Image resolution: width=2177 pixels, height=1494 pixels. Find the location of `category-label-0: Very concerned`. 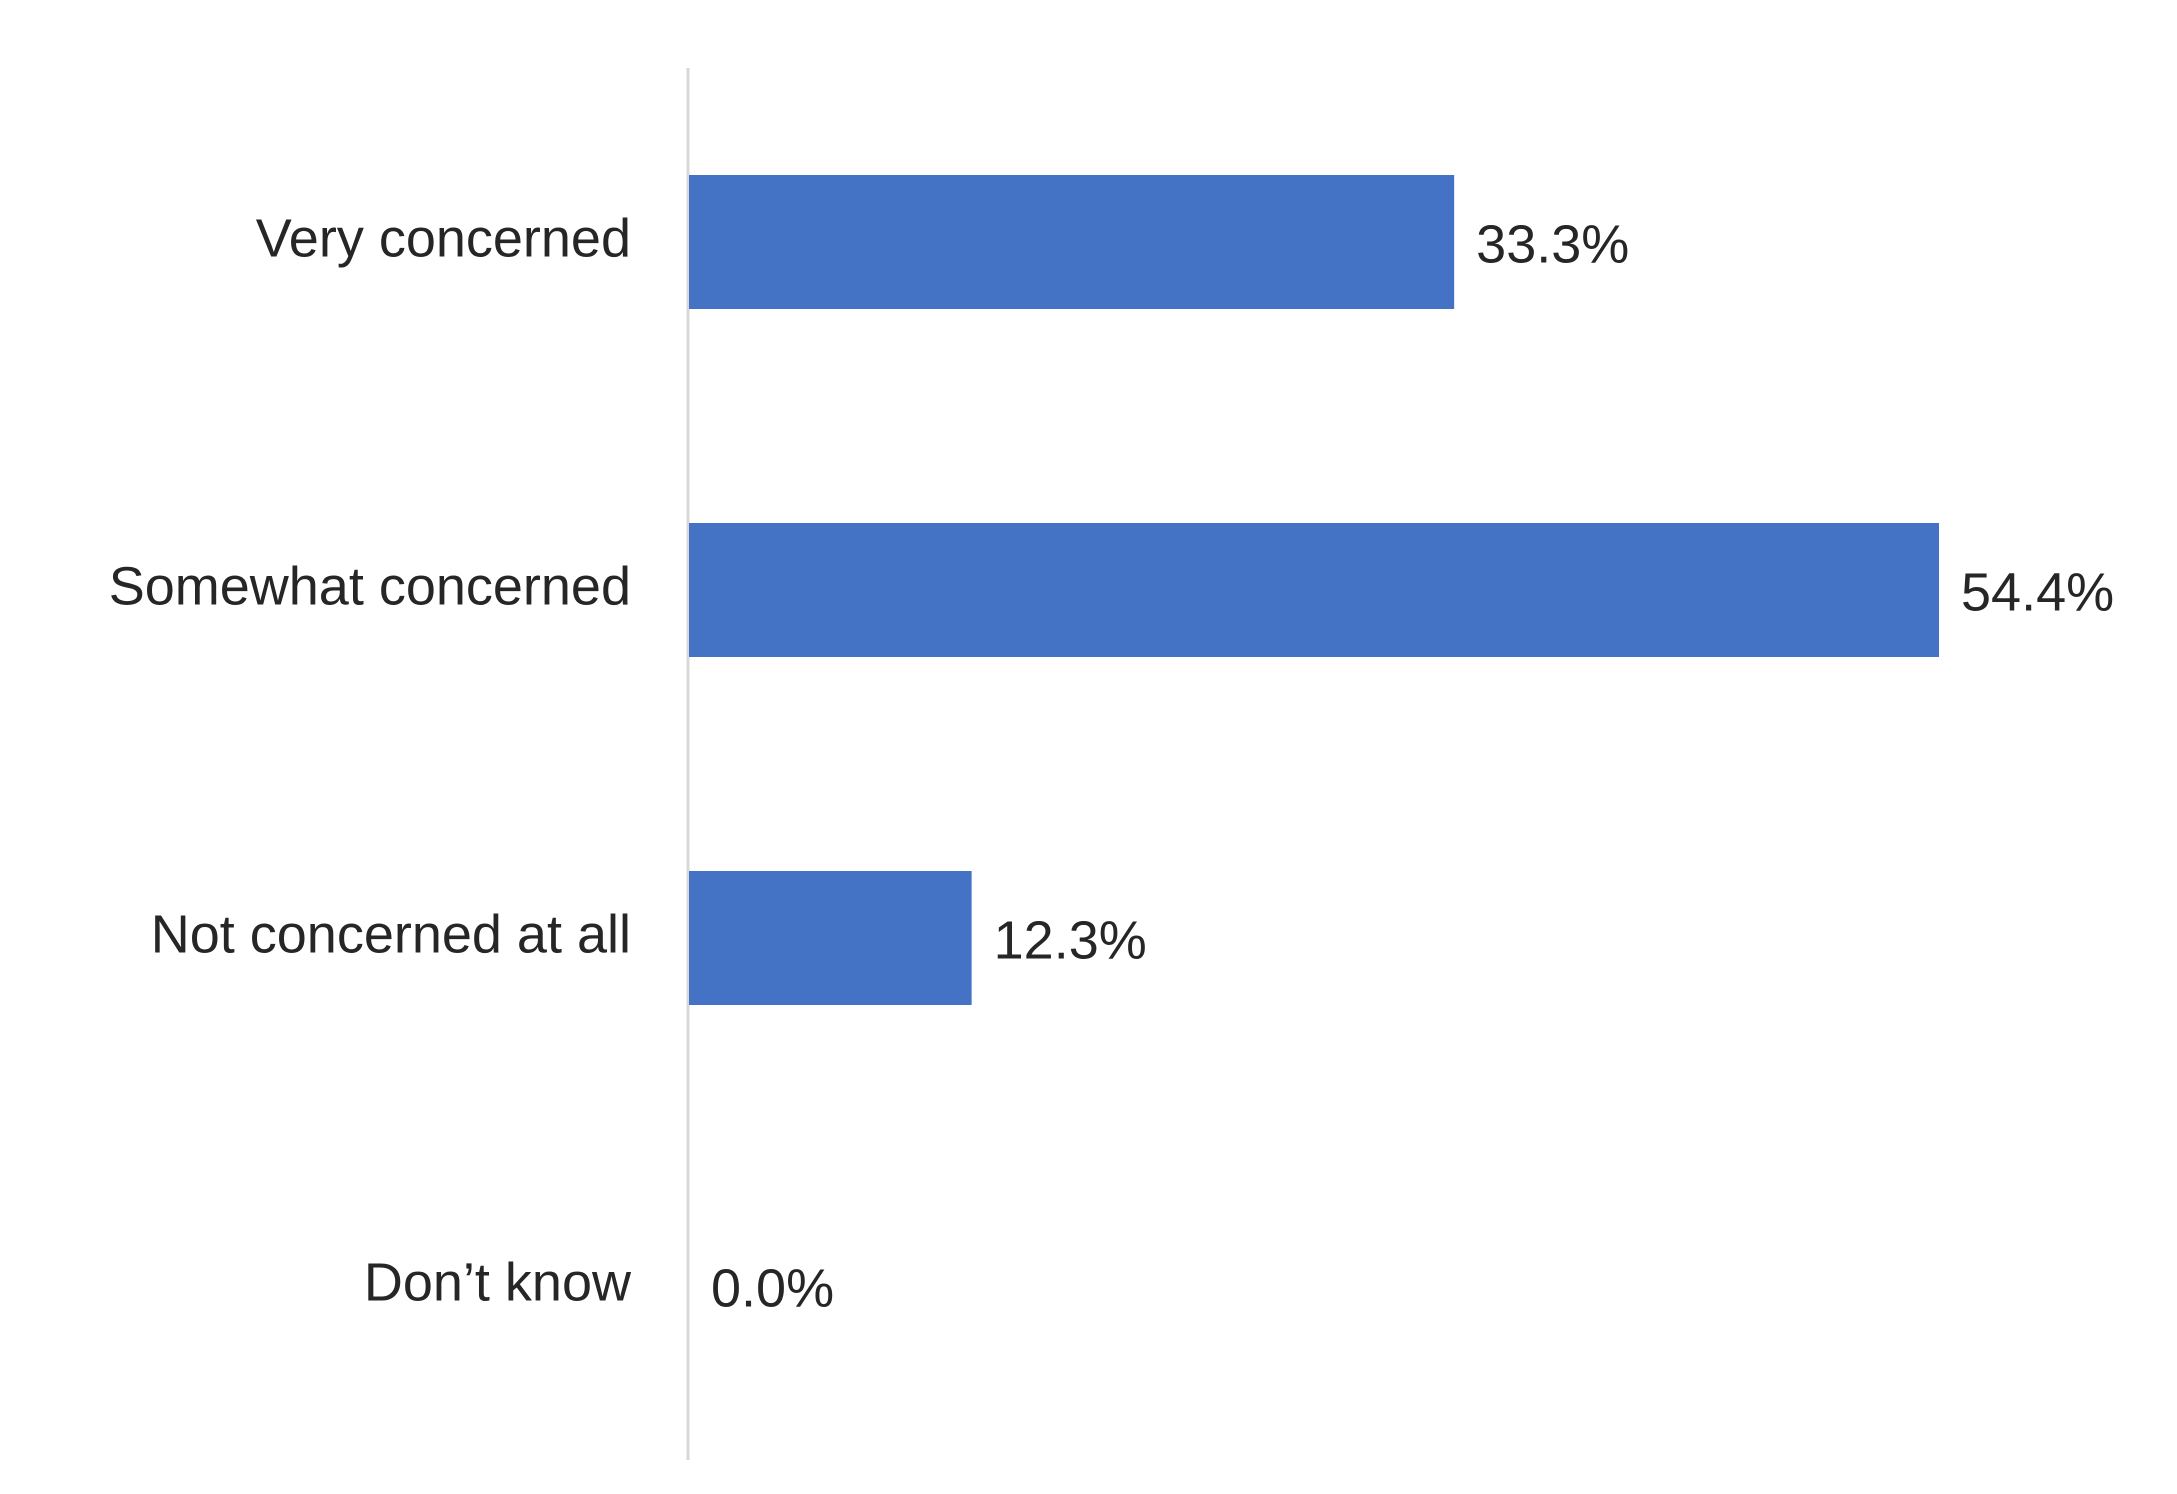

category-label-0: Very concerned is located at coordinates (443, 238).